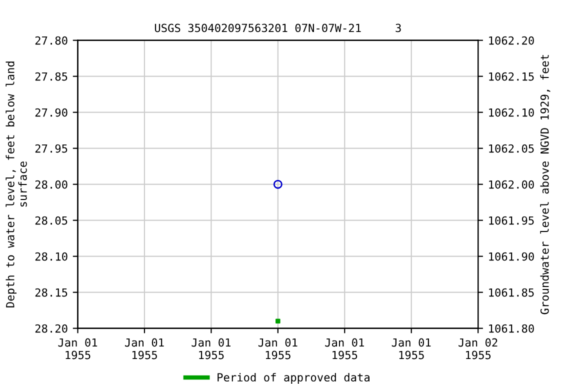 This screenshot has width=576, height=384. I want to click on y2-axis-title: Groundwater level above NGVD 1929, feet, so click(545, 184).